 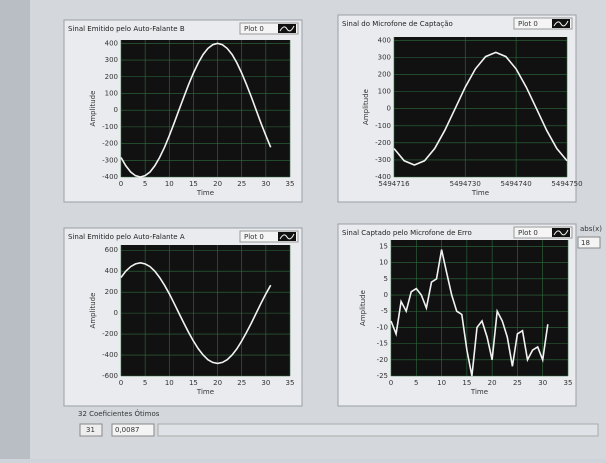 What do you see at coordinates (382, 360) in the screenshot?
I see `y-tick-label: -20` at bounding box center [382, 360].